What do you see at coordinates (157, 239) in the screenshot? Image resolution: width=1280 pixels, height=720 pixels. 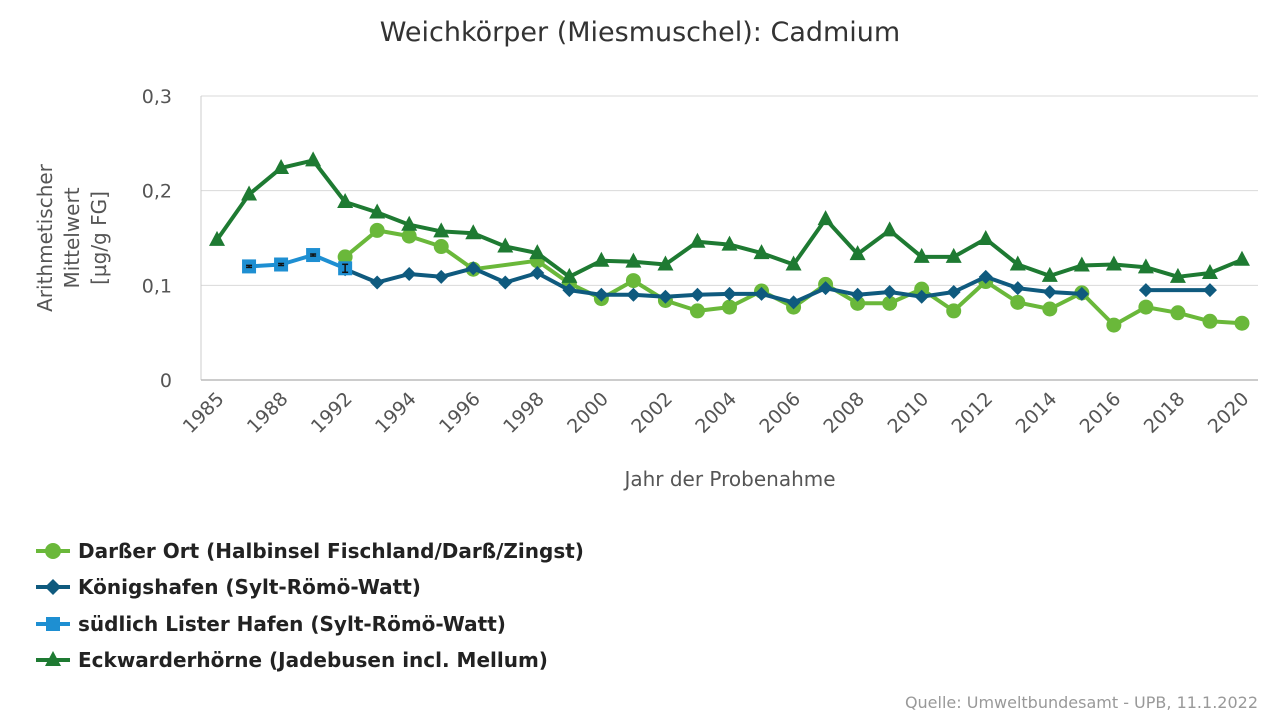 I see `y-tick-labels: 0 0,1 0,2 0,3` at bounding box center [157, 239].